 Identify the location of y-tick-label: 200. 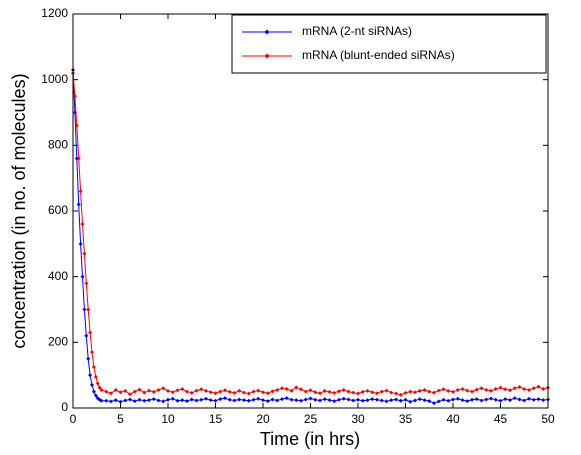
(58, 342).